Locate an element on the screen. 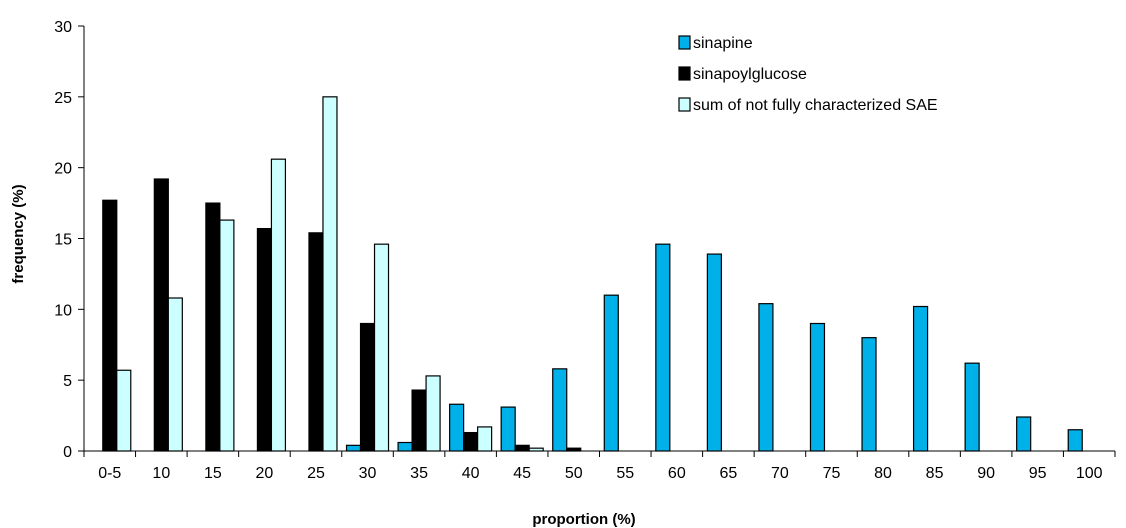  x-tick-label: 75 is located at coordinates (832, 473).